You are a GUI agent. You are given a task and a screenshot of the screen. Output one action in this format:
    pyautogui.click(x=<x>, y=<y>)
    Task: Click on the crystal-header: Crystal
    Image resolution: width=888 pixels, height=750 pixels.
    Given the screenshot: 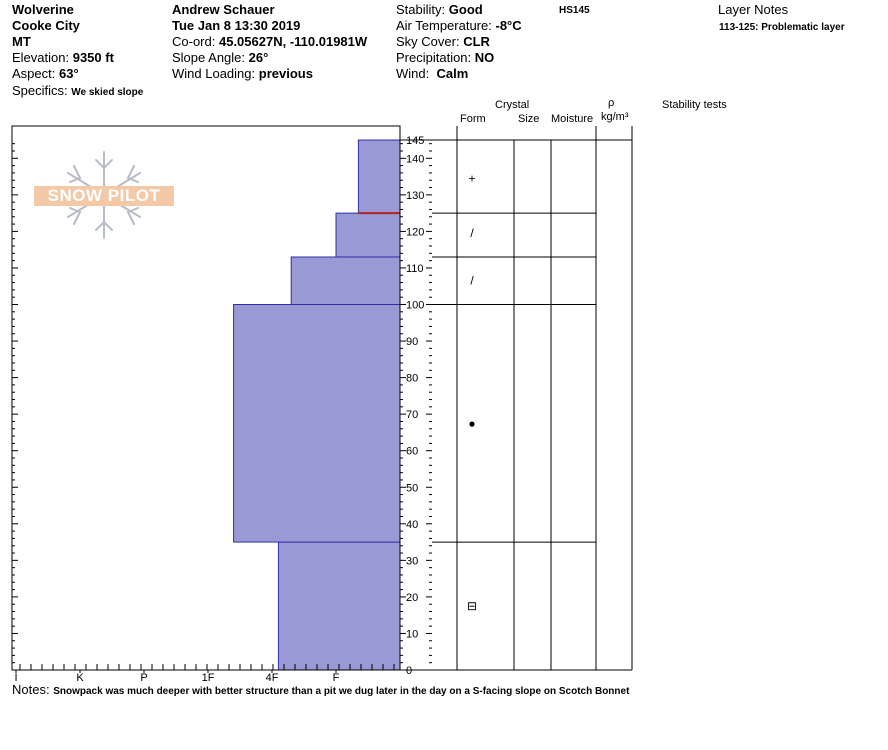 What is the action you would take?
    pyautogui.click(x=512, y=105)
    